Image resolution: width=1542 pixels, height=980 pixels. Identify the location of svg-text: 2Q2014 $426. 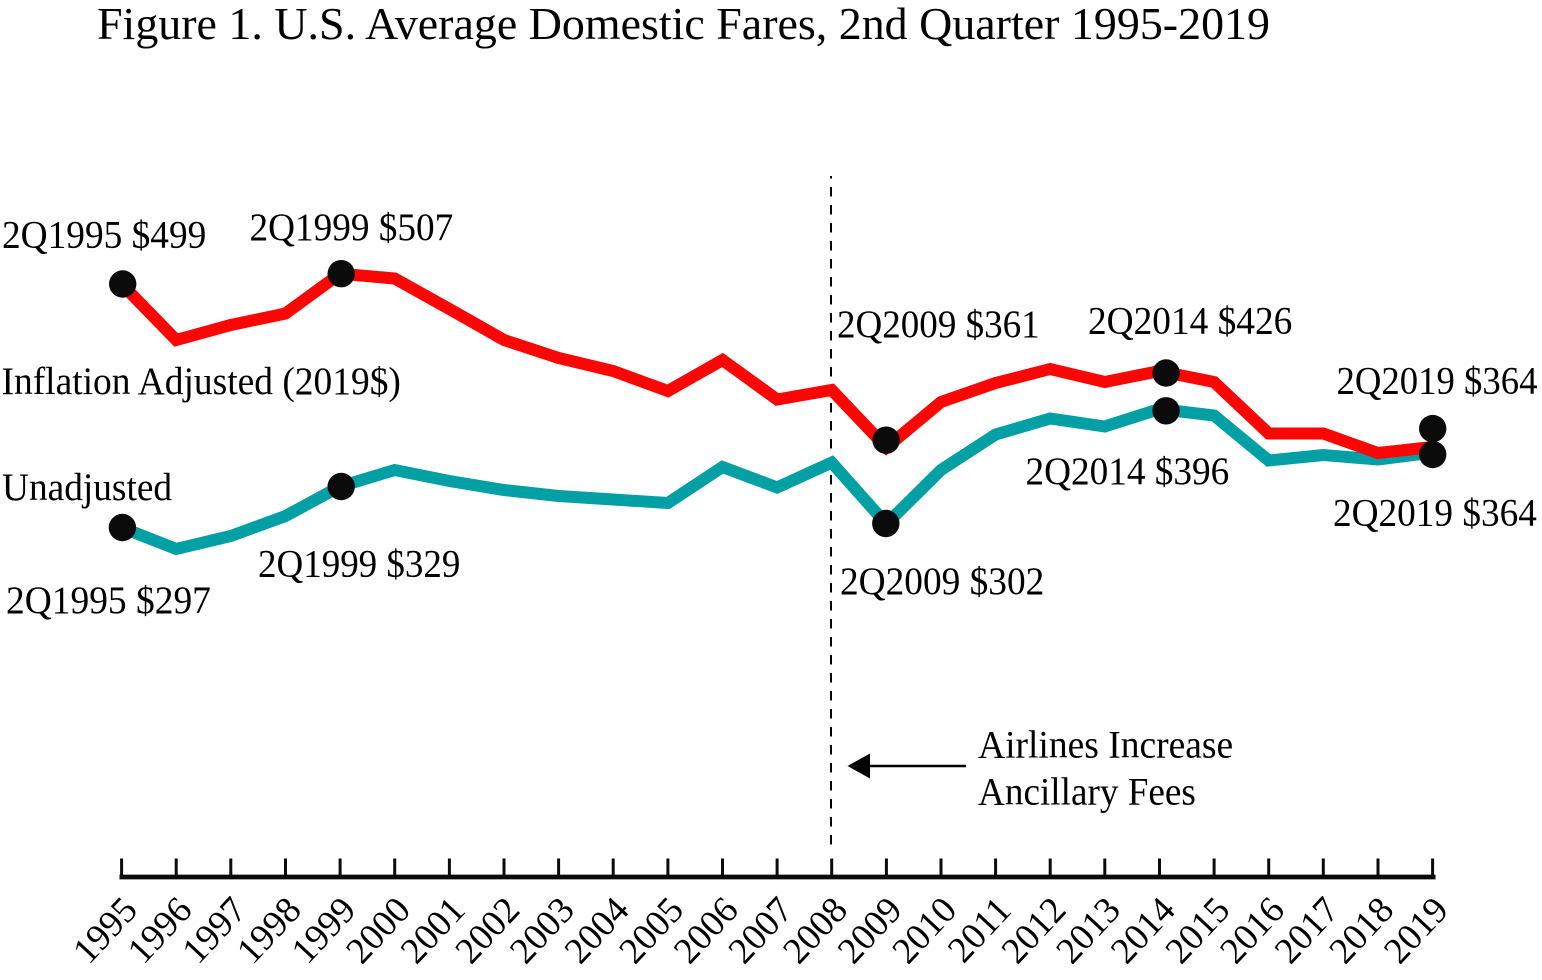
(1190, 320).